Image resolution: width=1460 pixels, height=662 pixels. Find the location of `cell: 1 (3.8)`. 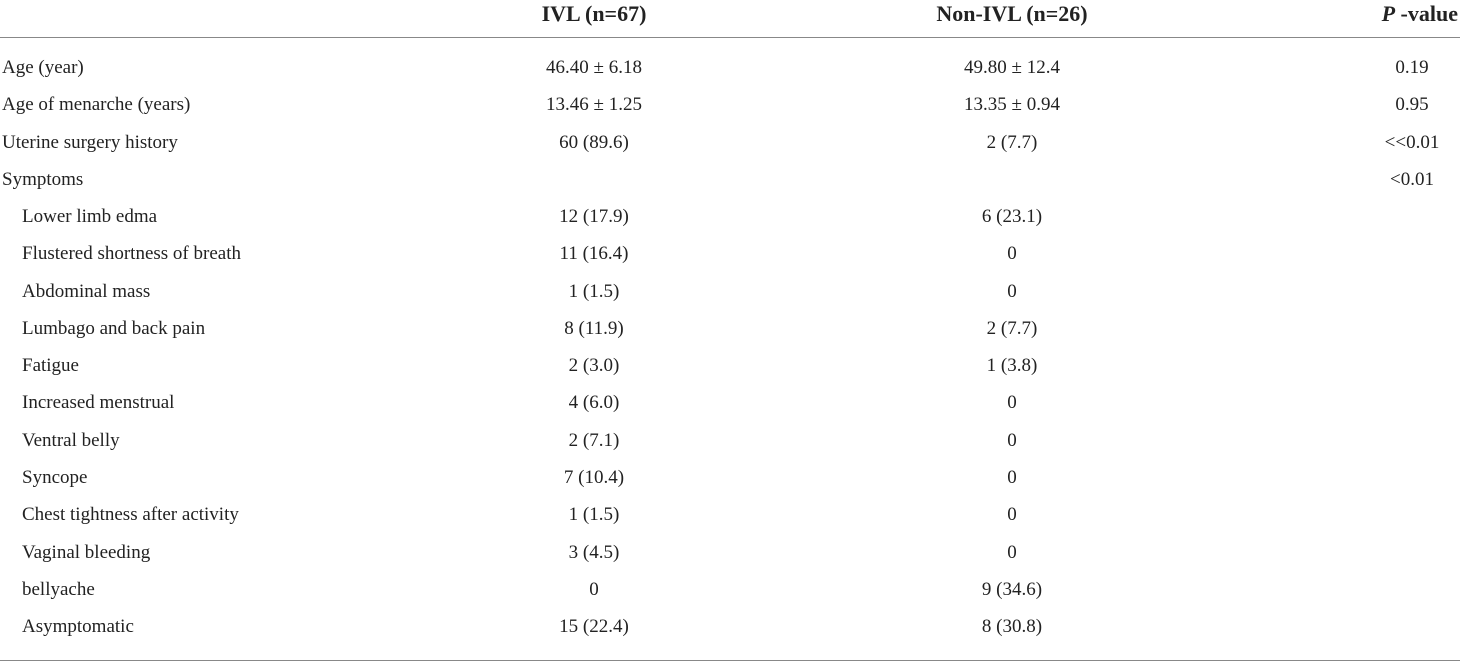

cell: 1 (3.8) is located at coordinates (1012, 366).